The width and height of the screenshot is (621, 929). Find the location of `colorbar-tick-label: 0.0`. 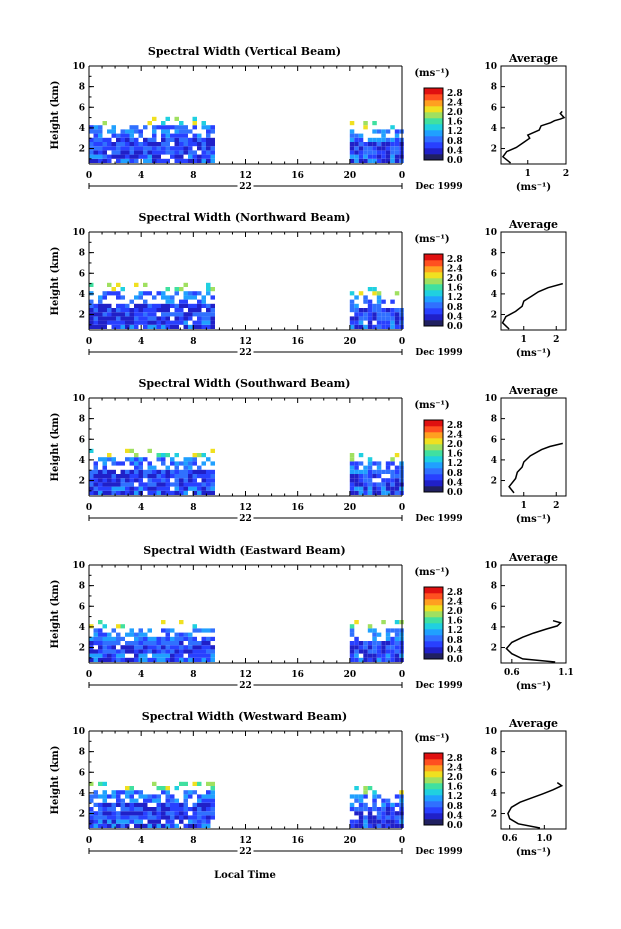

colorbar-tick-label: 0.0 is located at coordinates (455, 660).